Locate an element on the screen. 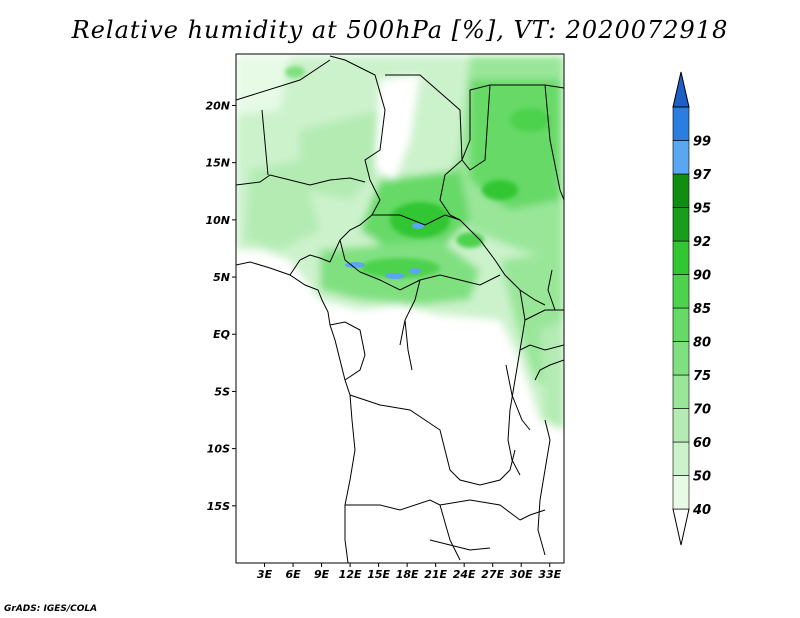 This screenshot has height=618, width=800. lat-tick-label: EQ is located at coordinates (221, 334).